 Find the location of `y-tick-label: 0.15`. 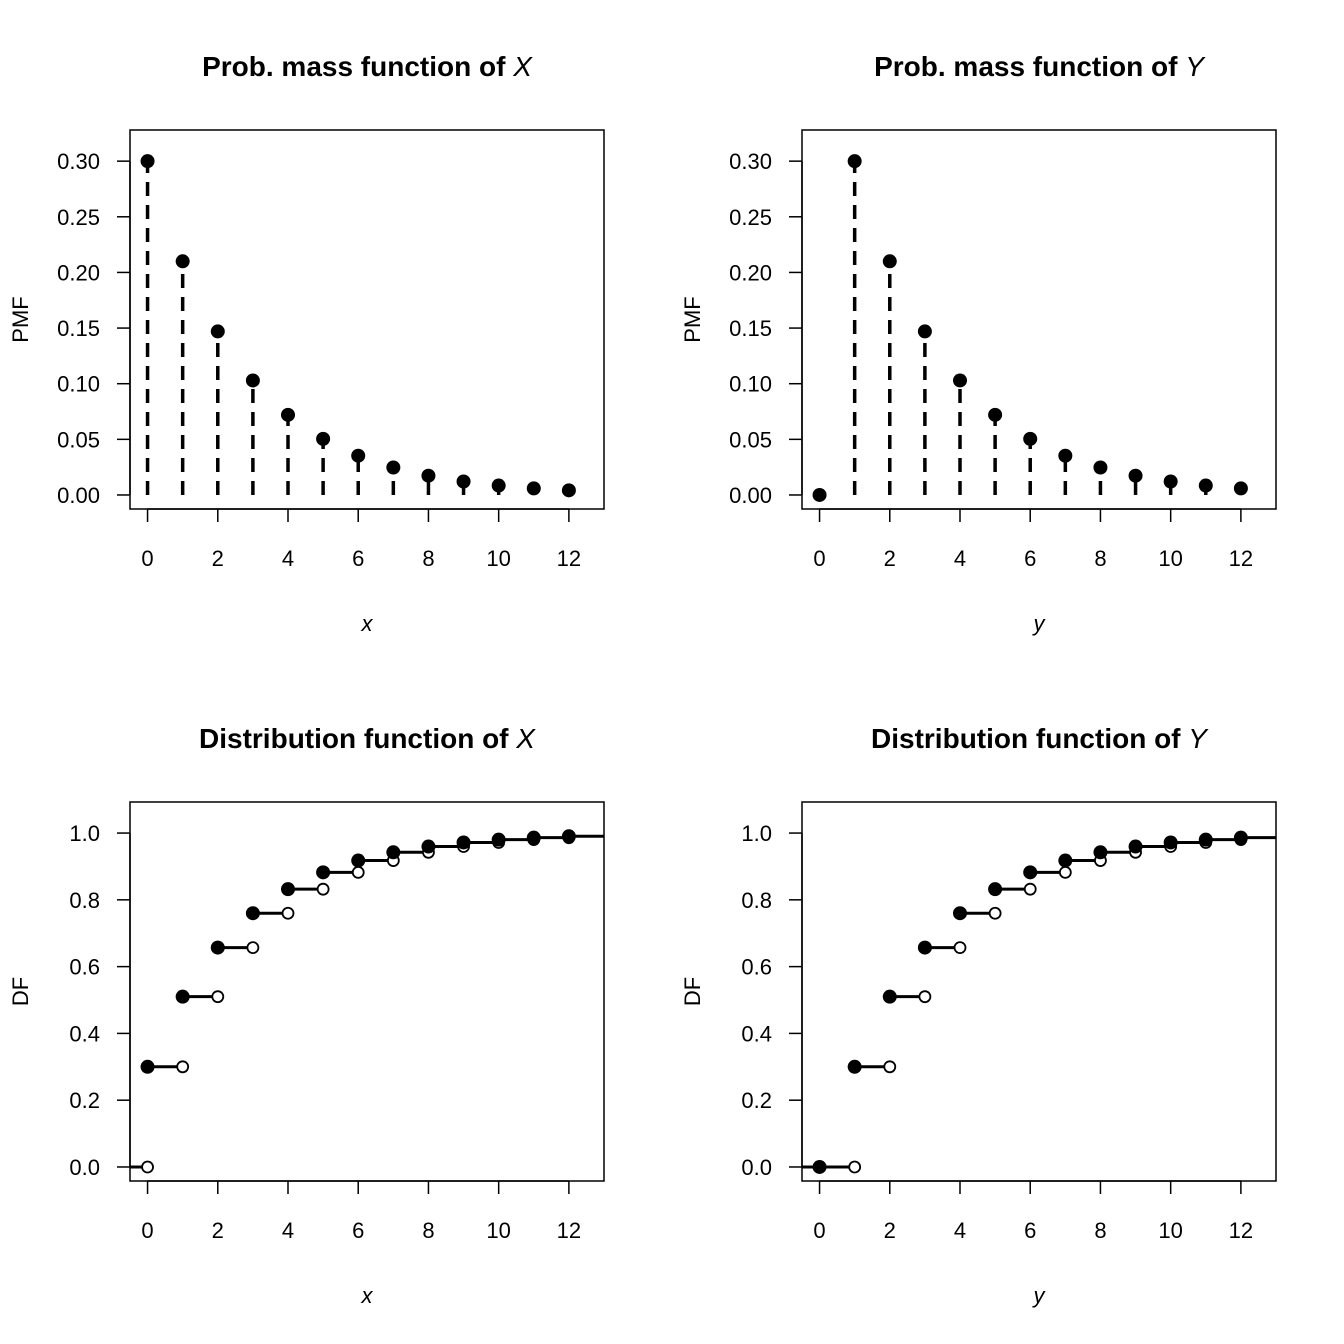

y-tick-label: 0.15 is located at coordinates (78, 328).